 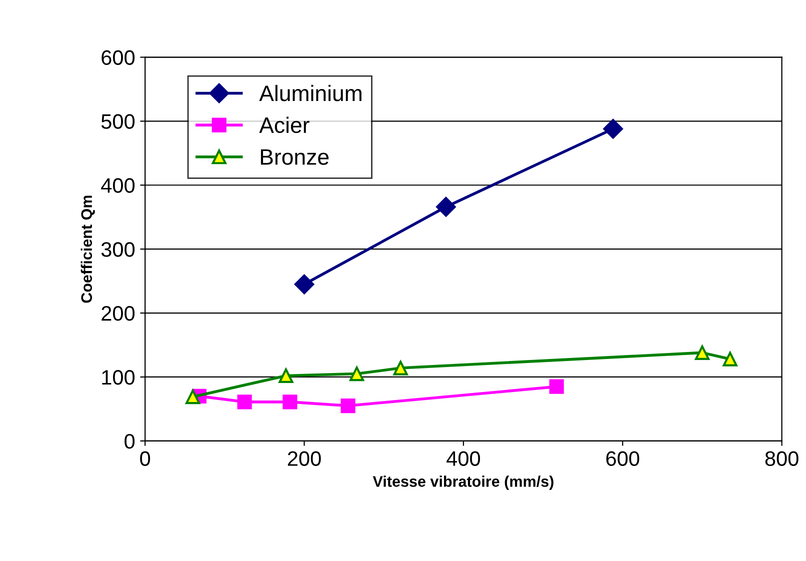 I want to click on x-tick-label: 200, so click(x=304, y=458).